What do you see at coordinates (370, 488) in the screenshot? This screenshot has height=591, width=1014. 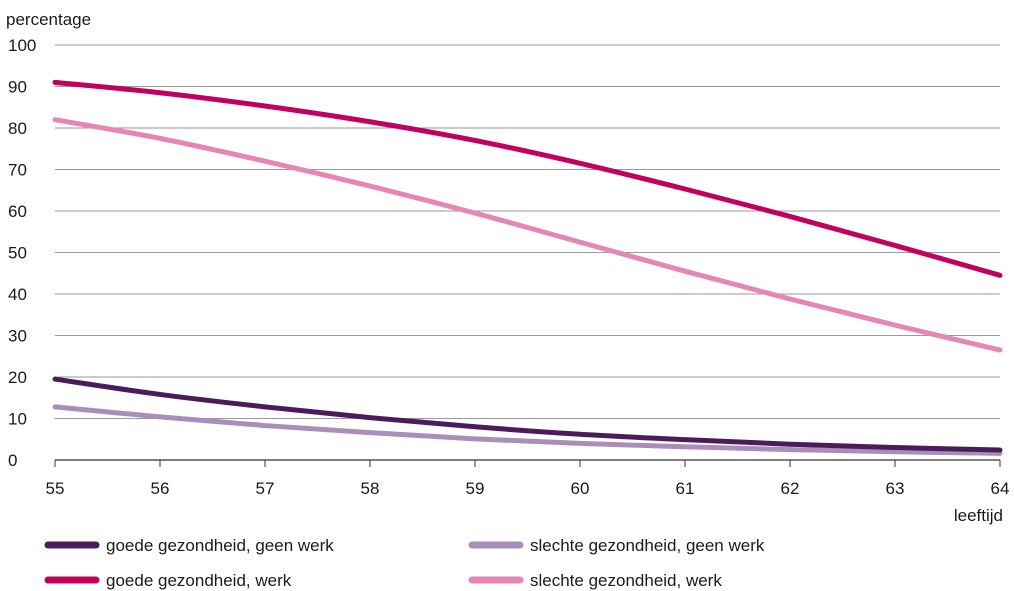 I see `x-tick-label: 58` at bounding box center [370, 488].